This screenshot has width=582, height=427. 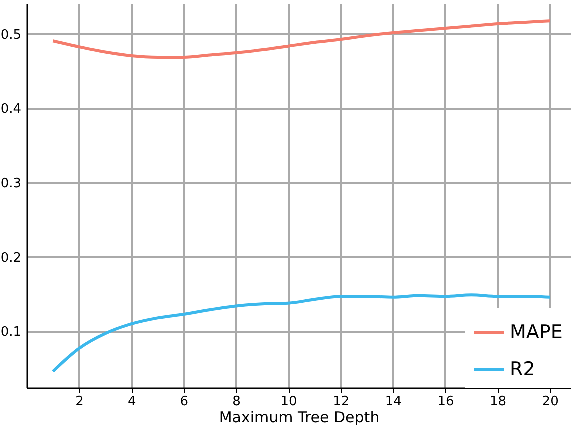 I want to click on y-tick-label: 0.3, so click(x=11, y=184).